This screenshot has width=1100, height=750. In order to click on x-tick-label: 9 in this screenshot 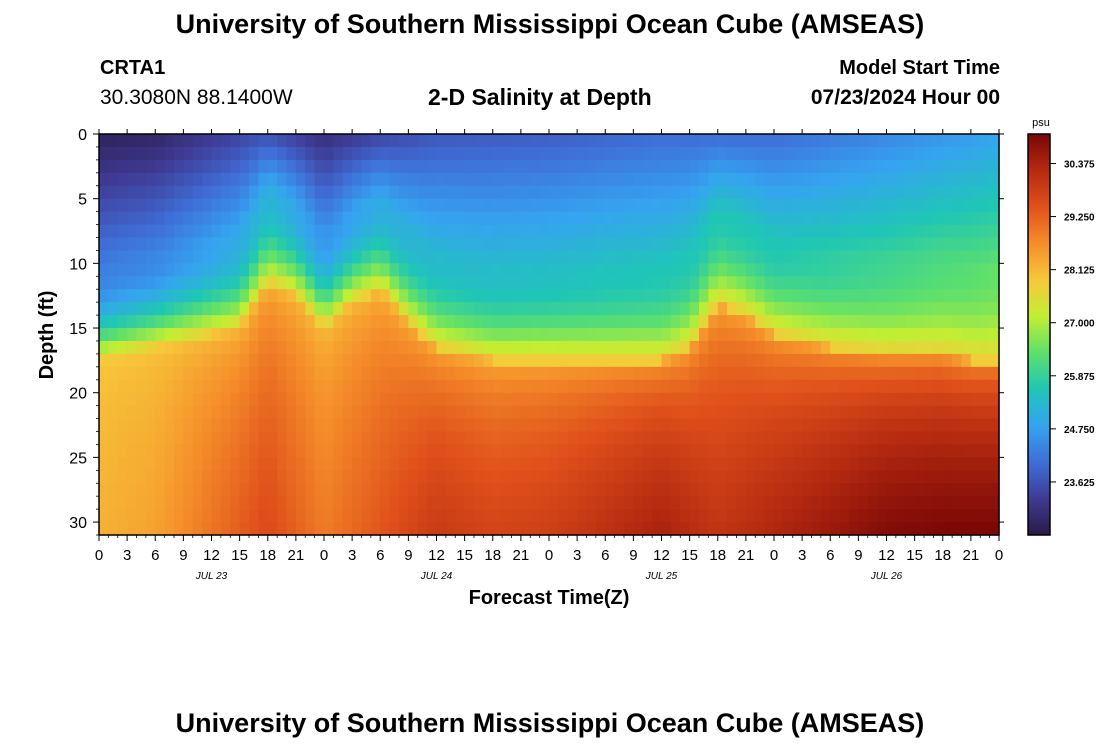, I will do `click(183, 555)`.